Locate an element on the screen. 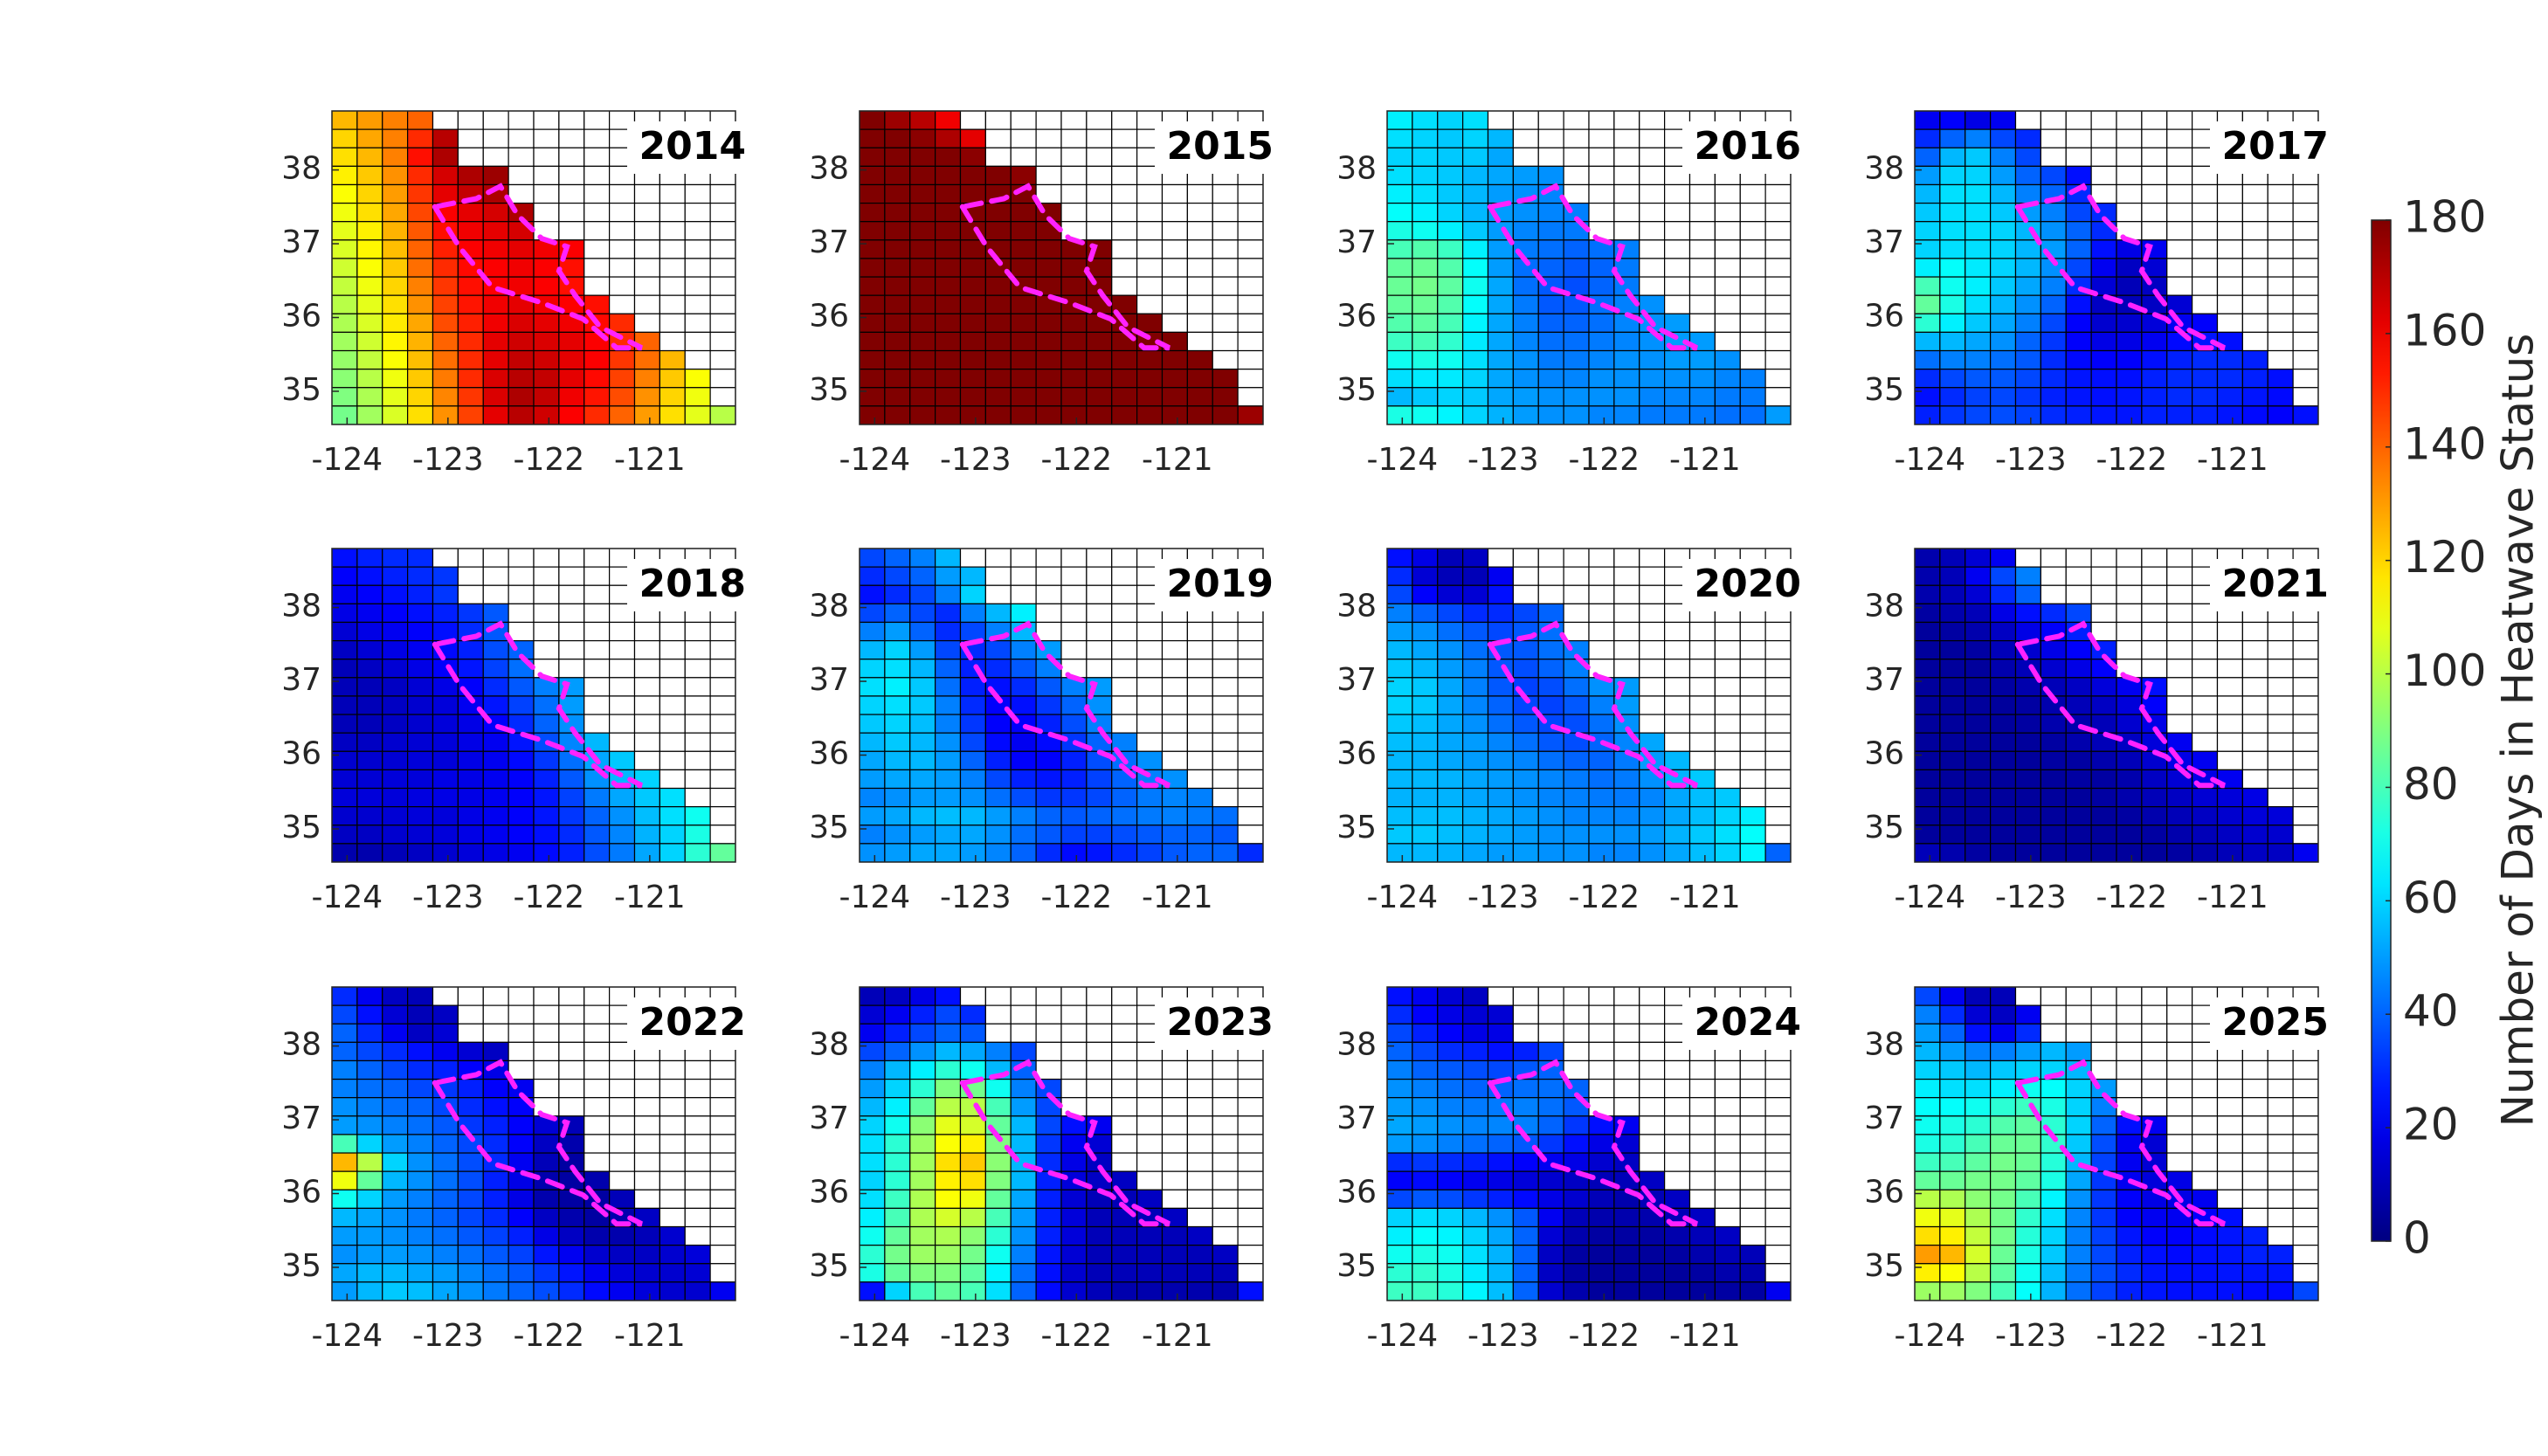  panel-title: 2021 is located at coordinates (2275, 584).